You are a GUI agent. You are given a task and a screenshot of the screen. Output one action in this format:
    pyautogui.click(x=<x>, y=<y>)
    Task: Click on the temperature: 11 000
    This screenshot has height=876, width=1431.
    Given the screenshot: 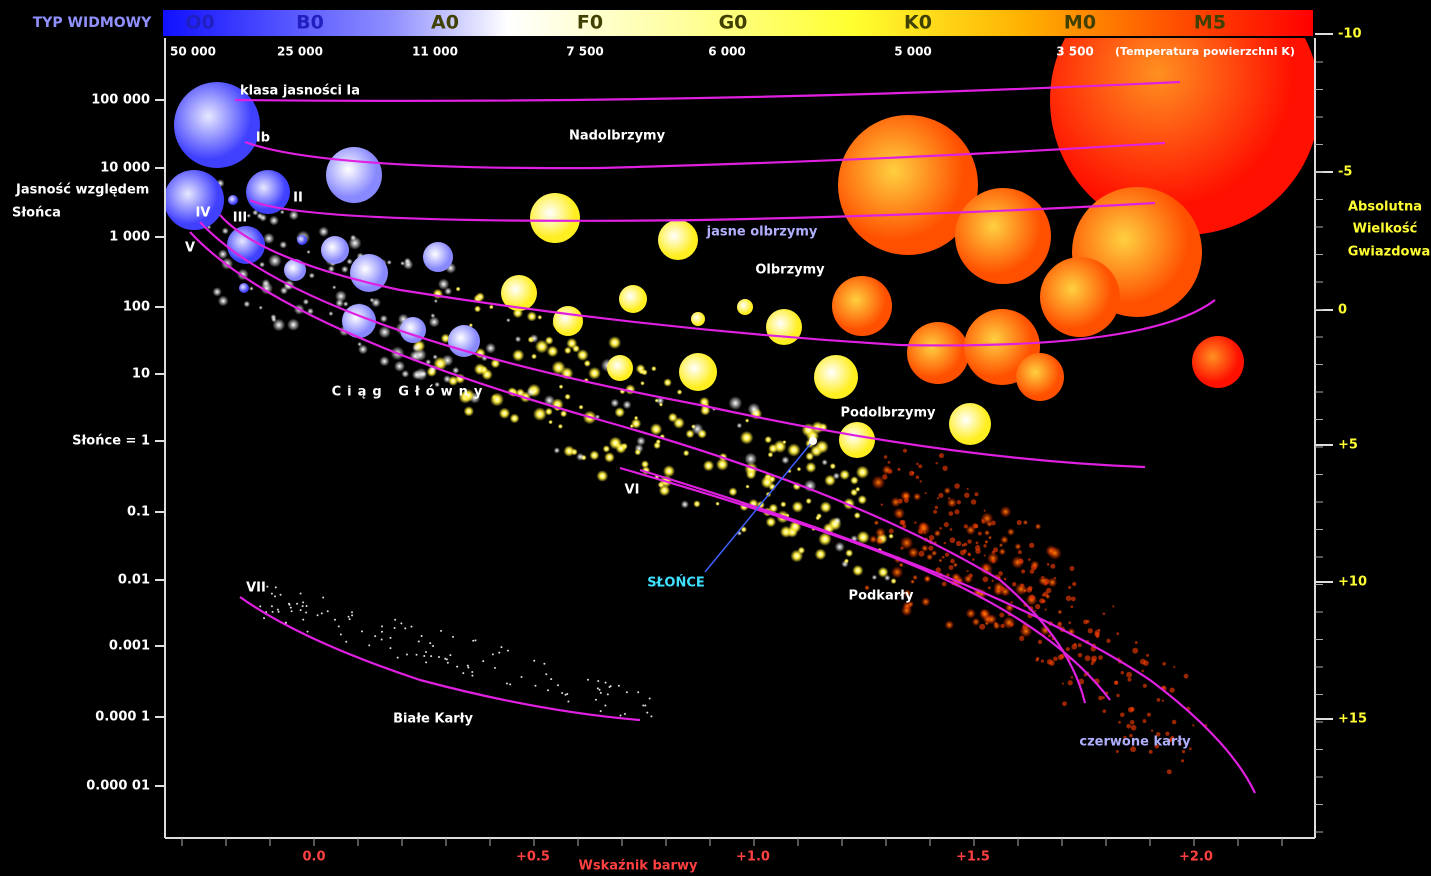 What is the action you would take?
    pyautogui.click(x=435, y=52)
    